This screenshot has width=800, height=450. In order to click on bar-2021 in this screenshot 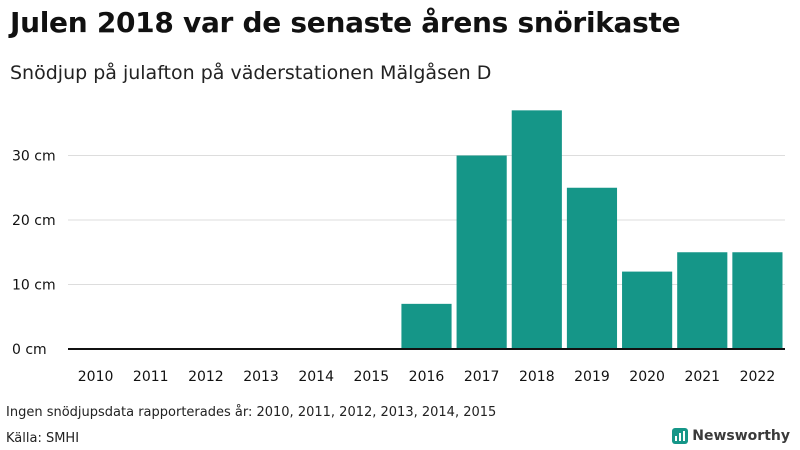, I will do `click(702, 300)`.